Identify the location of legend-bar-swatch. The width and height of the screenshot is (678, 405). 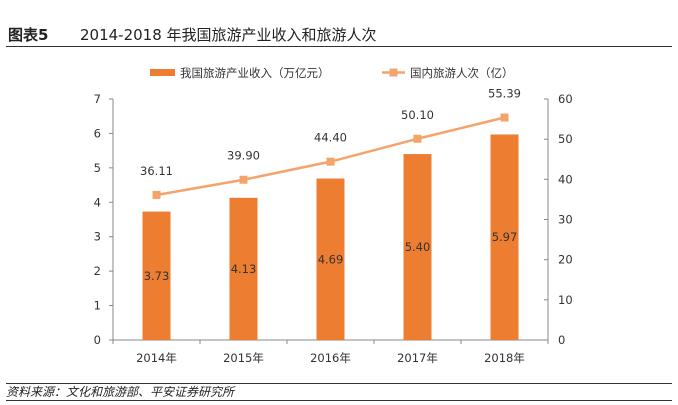
(162, 72).